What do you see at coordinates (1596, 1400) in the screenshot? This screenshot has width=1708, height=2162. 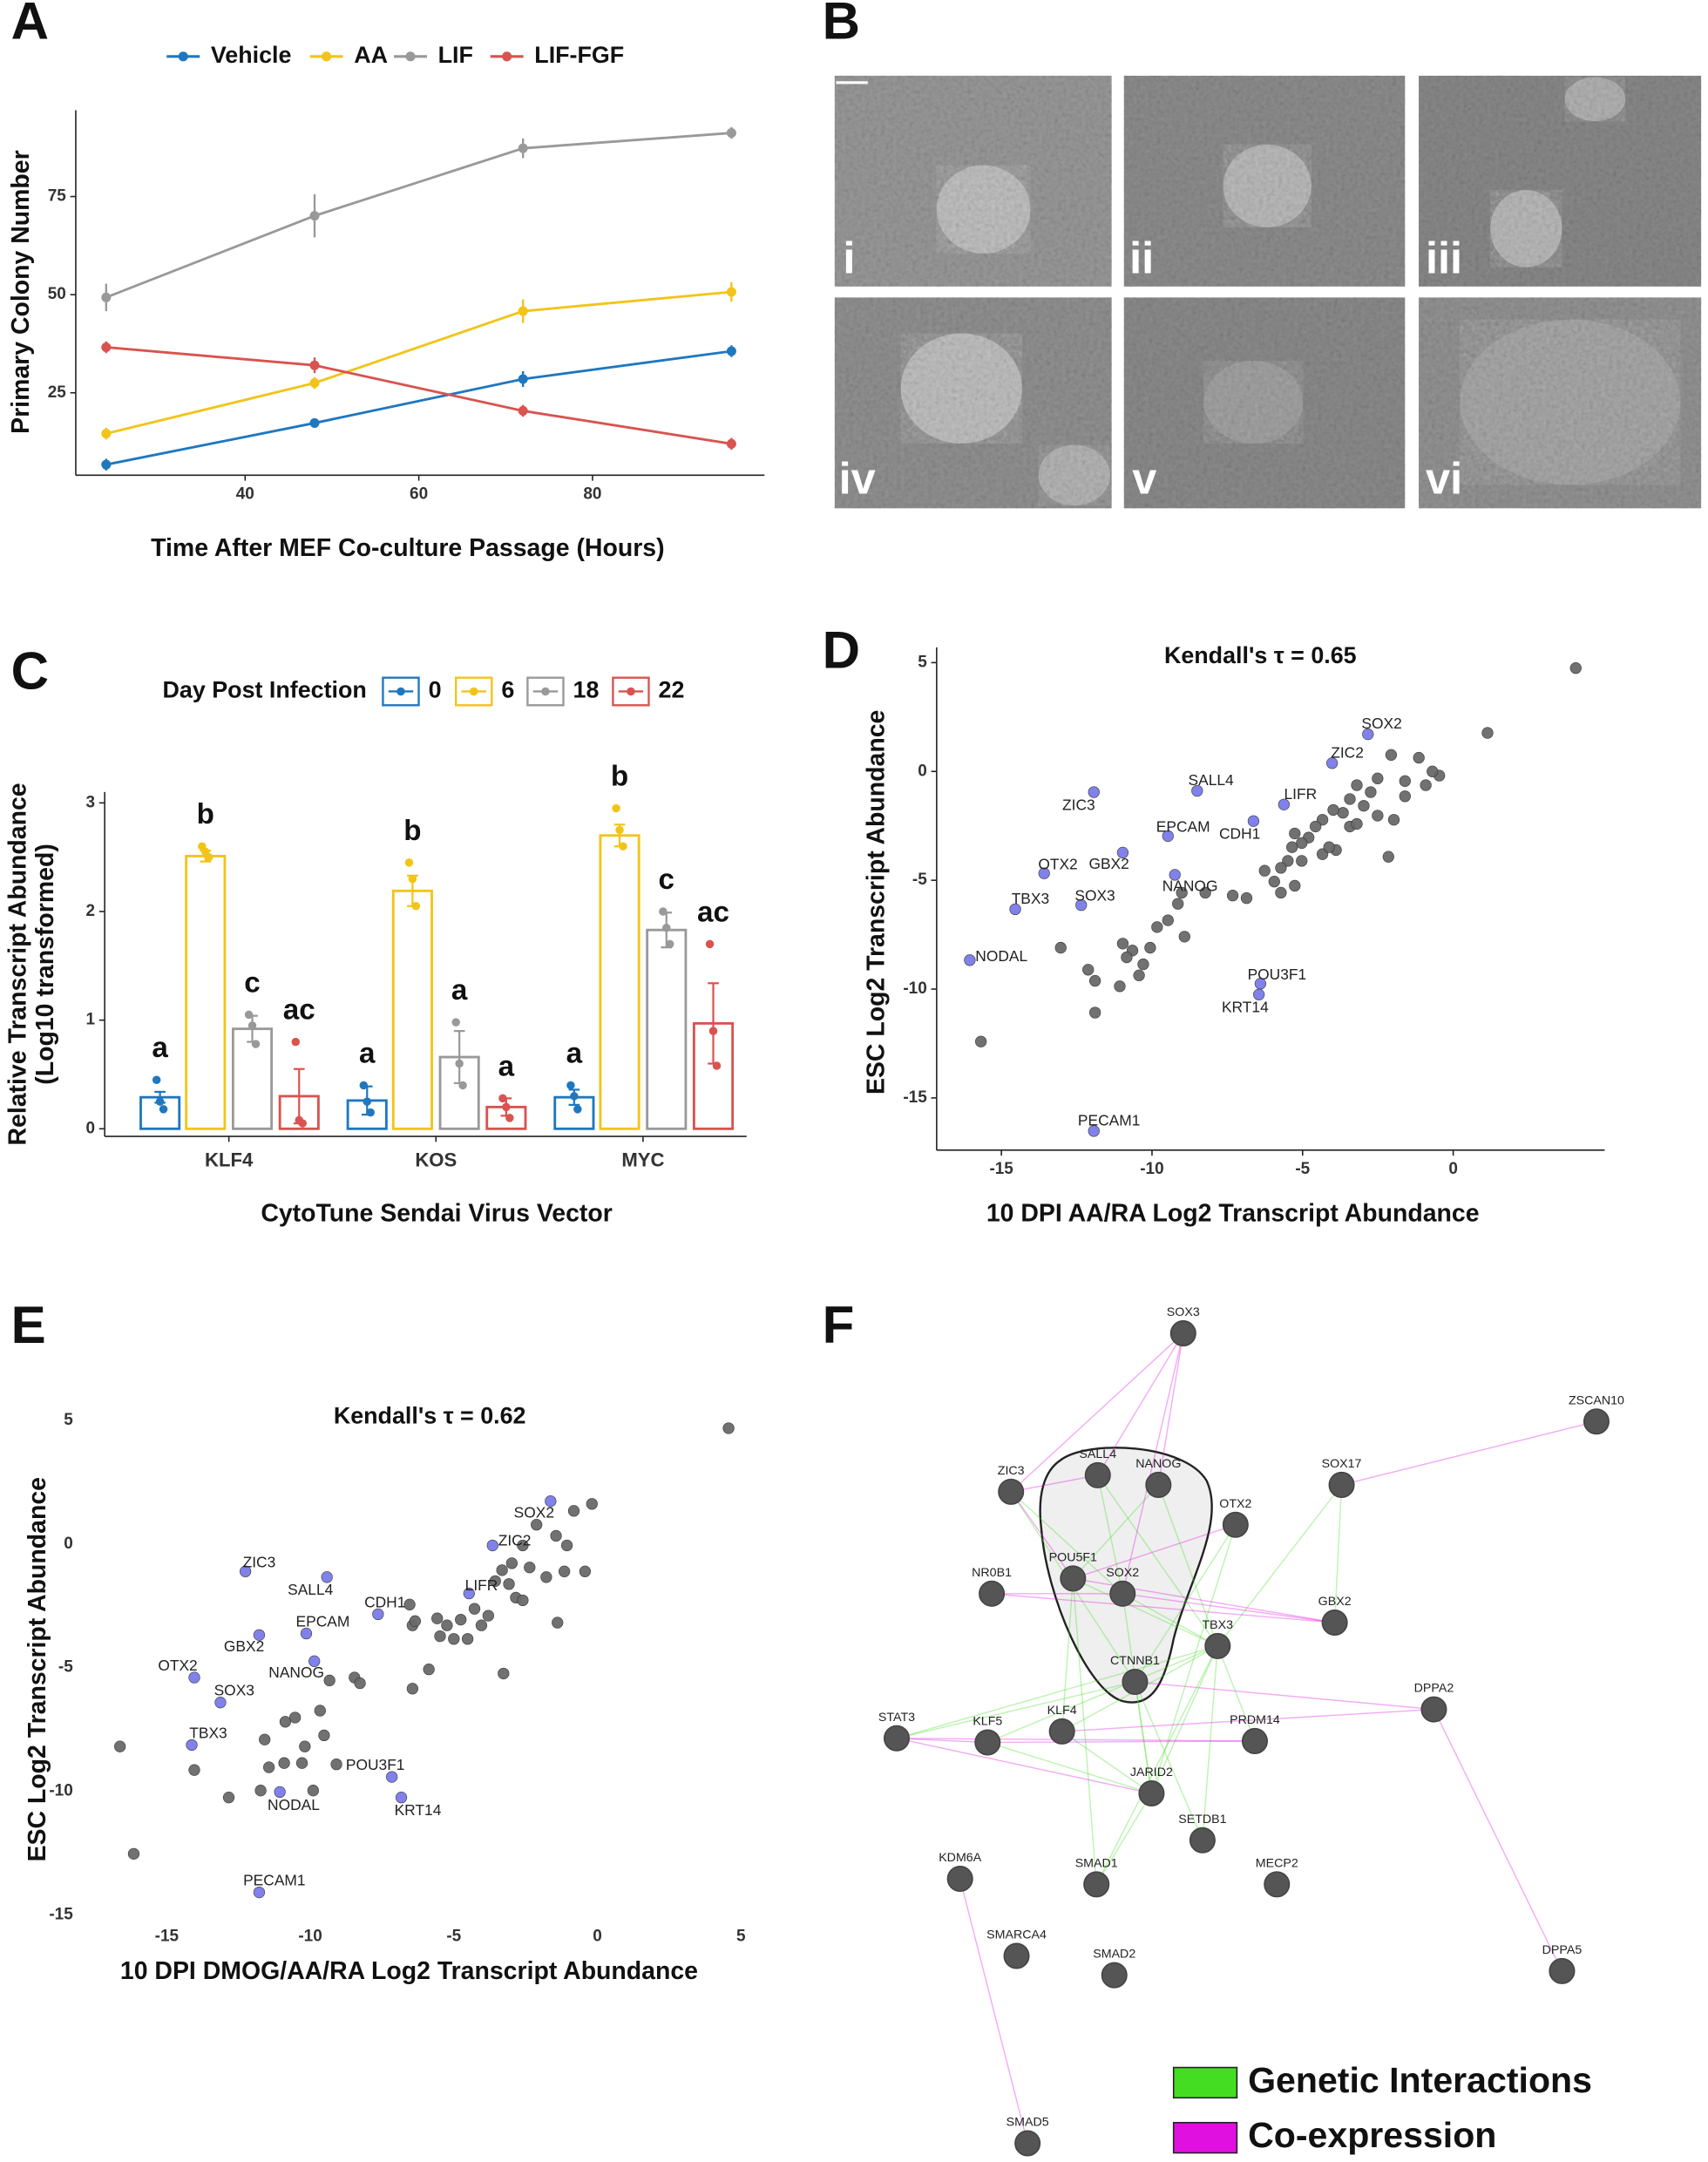 I see `node-label: ZSCAN10` at bounding box center [1596, 1400].